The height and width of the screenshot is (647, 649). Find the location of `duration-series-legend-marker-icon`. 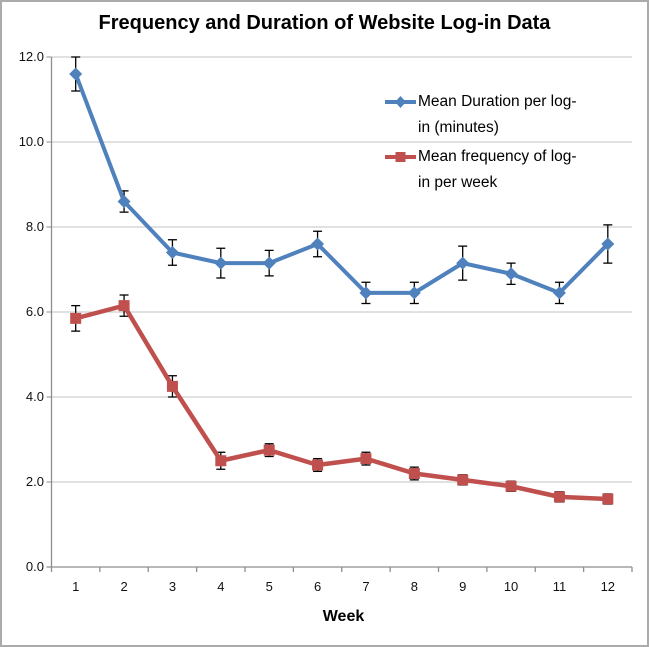

duration-series-legend-marker-icon is located at coordinates (400, 102).